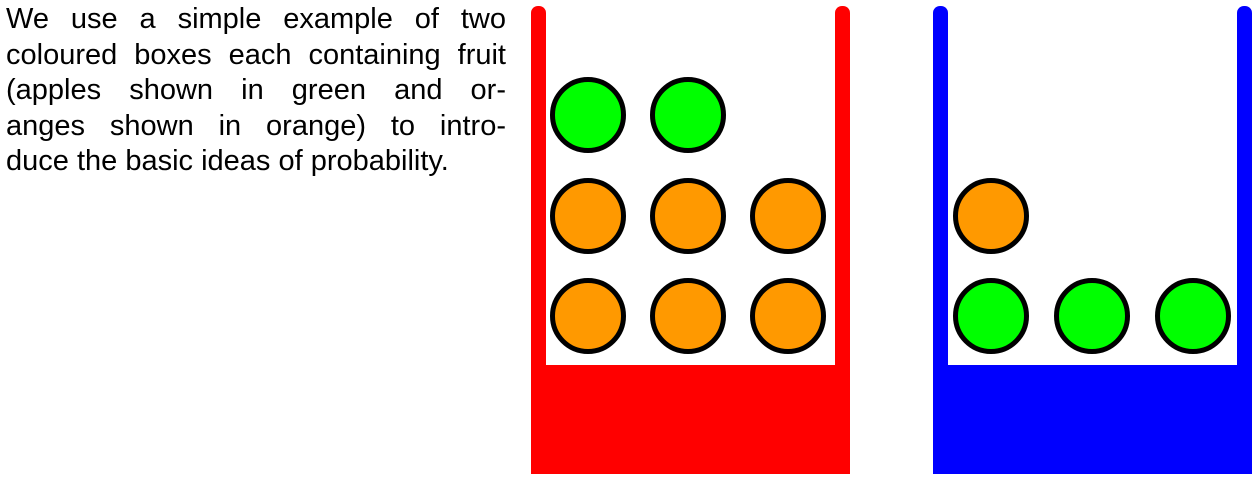  Describe the element at coordinates (842, 240) in the screenshot. I see `red-box-right-wall` at that location.